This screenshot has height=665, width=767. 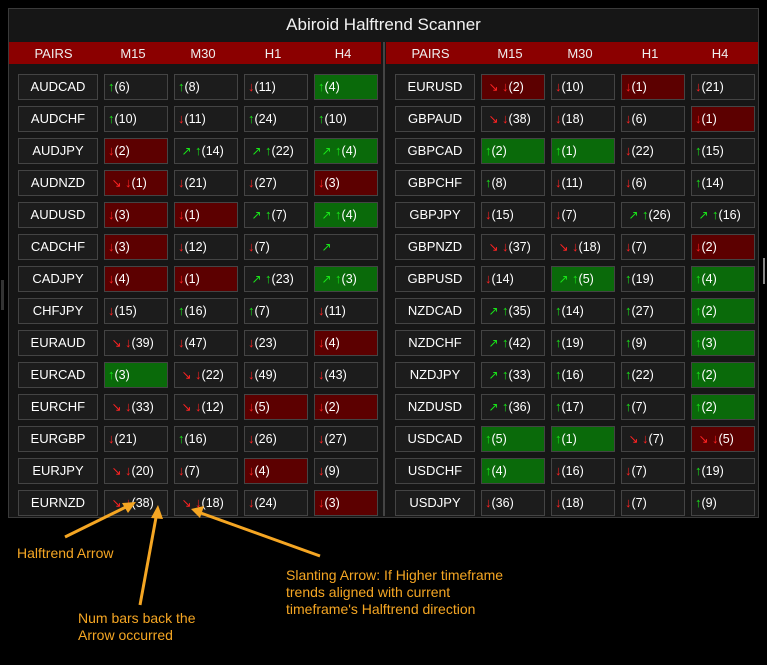 What do you see at coordinates (276, 343) in the screenshot?
I see `signal-cell: ↓(23)` at bounding box center [276, 343].